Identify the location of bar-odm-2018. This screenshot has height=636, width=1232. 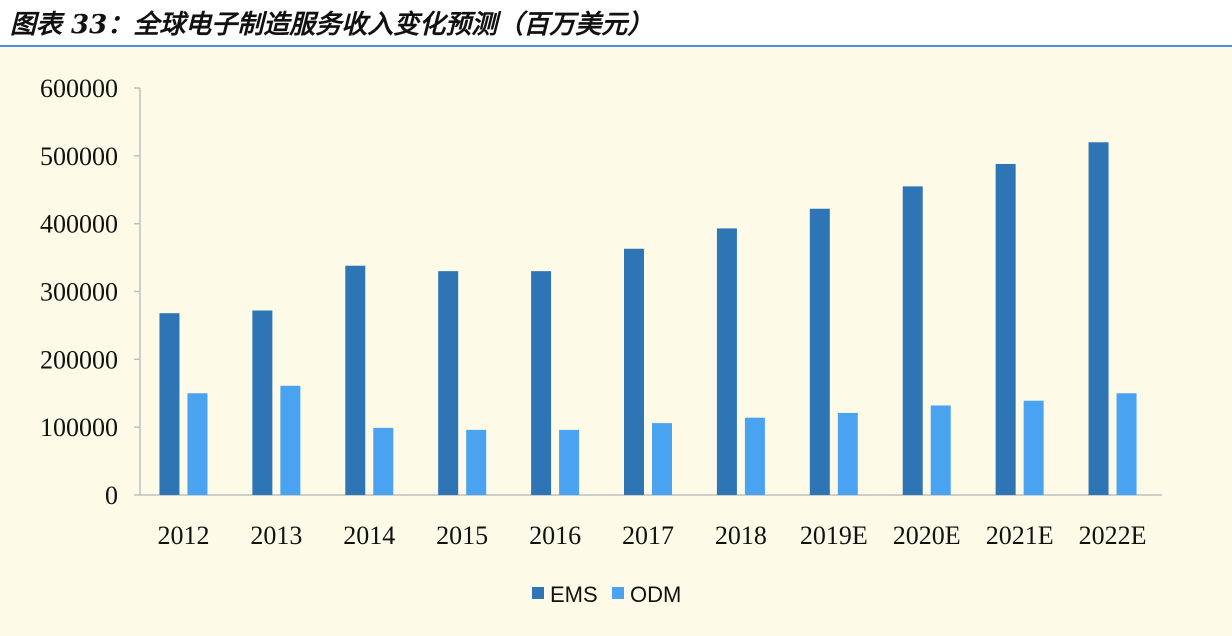
(754, 456).